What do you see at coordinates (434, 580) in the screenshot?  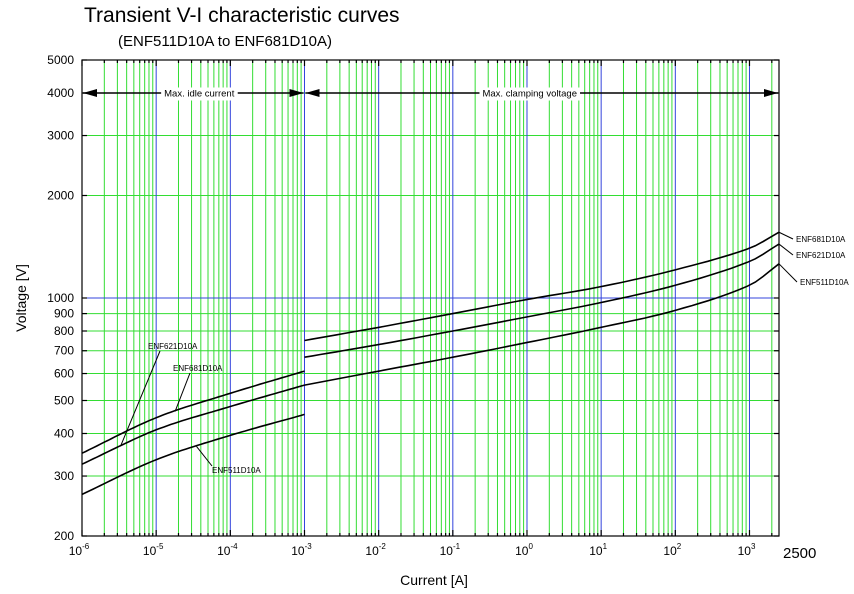 I see `x-axis-label: Current [A]` at bounding box center [434, 580].